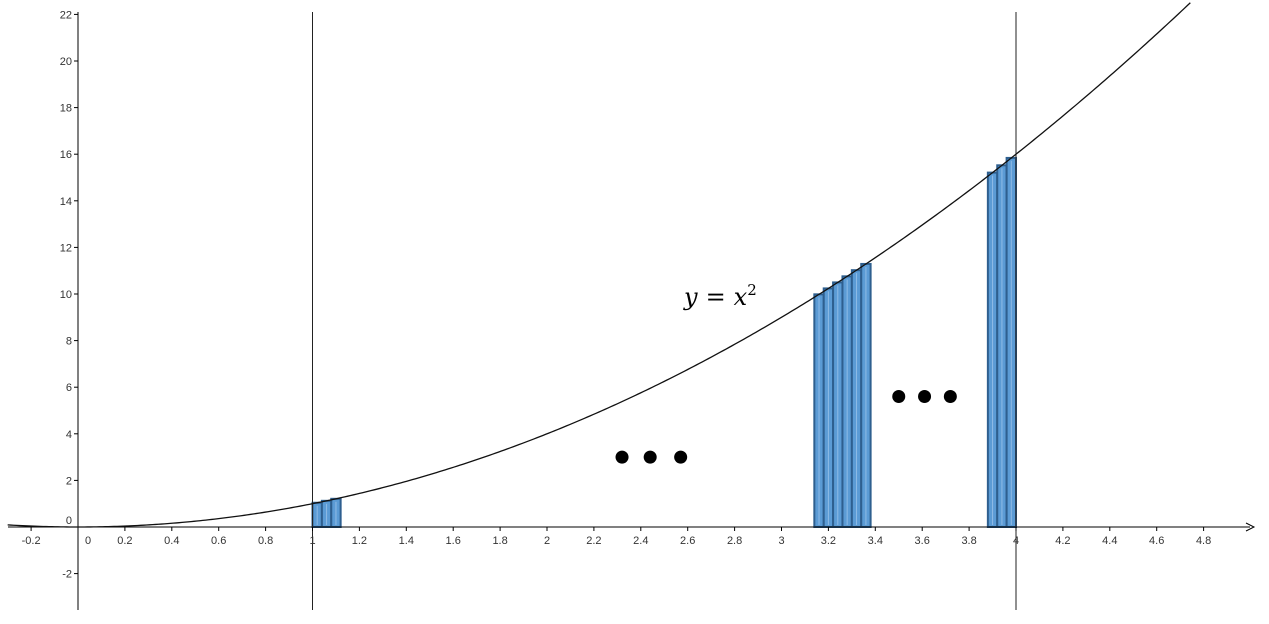 The height and width of the screenshot is (624, 1269). What do you see at coordinates (781, 541) in the screenshot?
I see `x-tick-label: 3` at bounding box center [781, 541].